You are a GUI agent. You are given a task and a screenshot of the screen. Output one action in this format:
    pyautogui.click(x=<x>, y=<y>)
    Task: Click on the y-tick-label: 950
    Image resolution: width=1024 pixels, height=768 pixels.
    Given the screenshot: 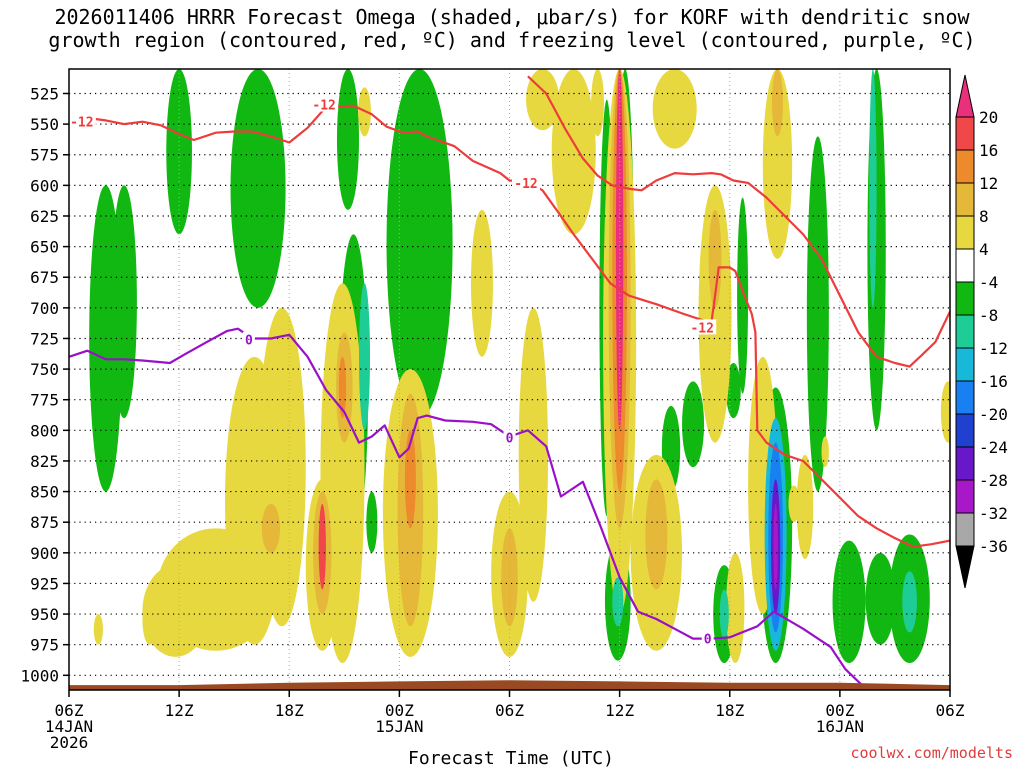 What is the action you would take?
    pyautogui.click(x=44, y=614)
    